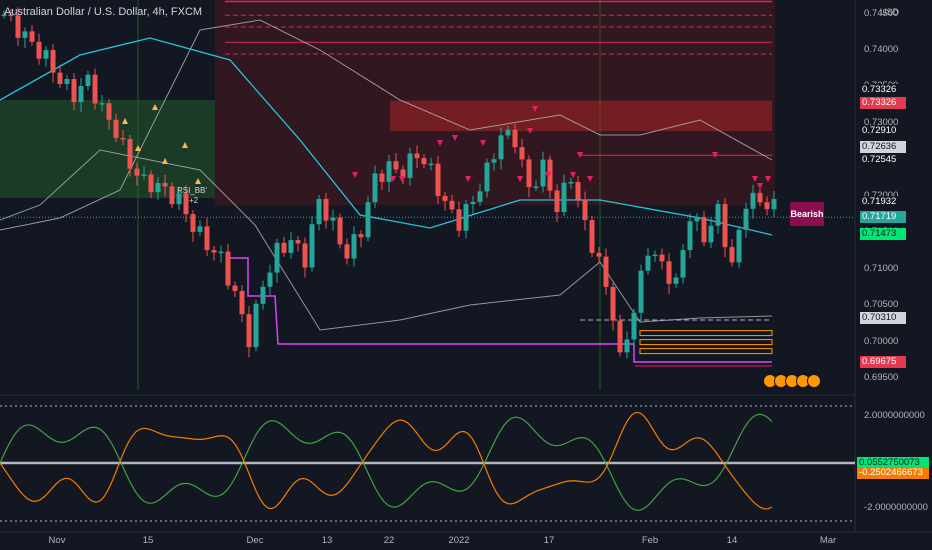 The width and height of the screenshot is (932, 550). I want to click on indicator-value-label: 0.0552750073, so click(893, 463).